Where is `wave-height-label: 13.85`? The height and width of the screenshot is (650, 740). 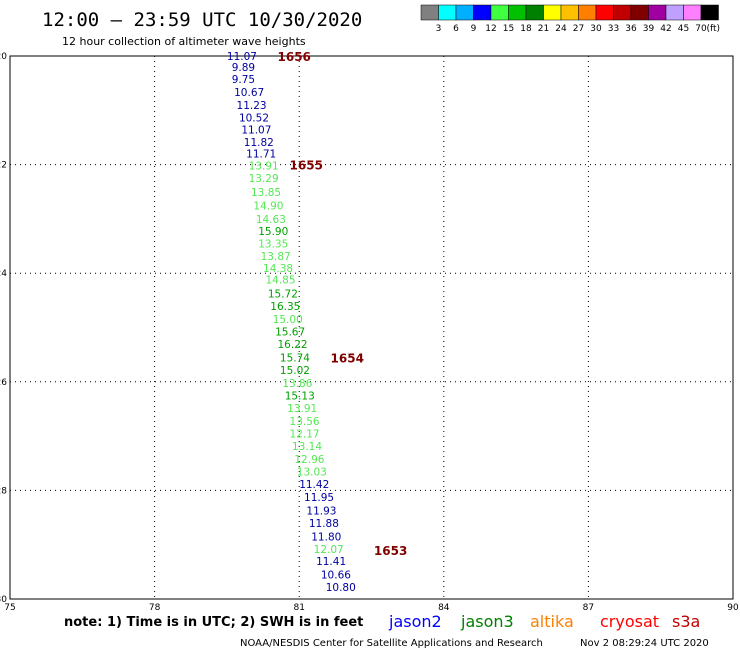 wave-height-label: 13.85 is located at coordinates (266, 193).